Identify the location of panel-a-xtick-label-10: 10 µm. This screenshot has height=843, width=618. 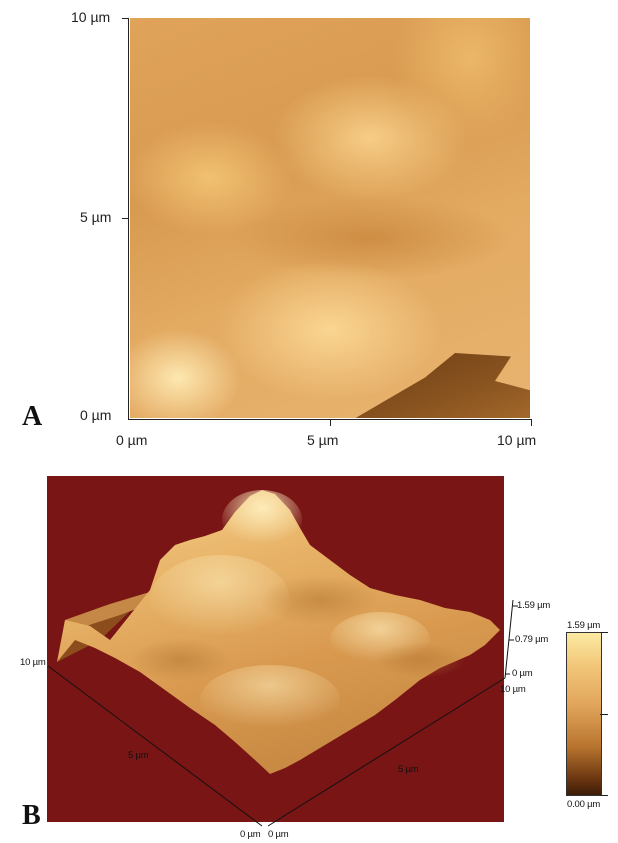
(517, 440).